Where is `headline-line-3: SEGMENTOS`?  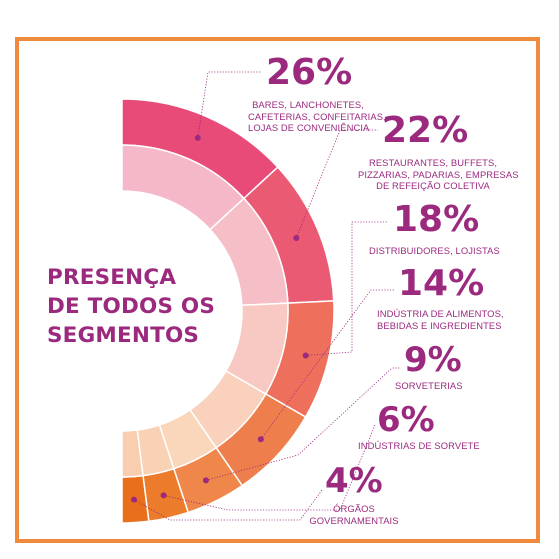
headline-line-3: SEGMENTOS is located at coordinates (123, 335).